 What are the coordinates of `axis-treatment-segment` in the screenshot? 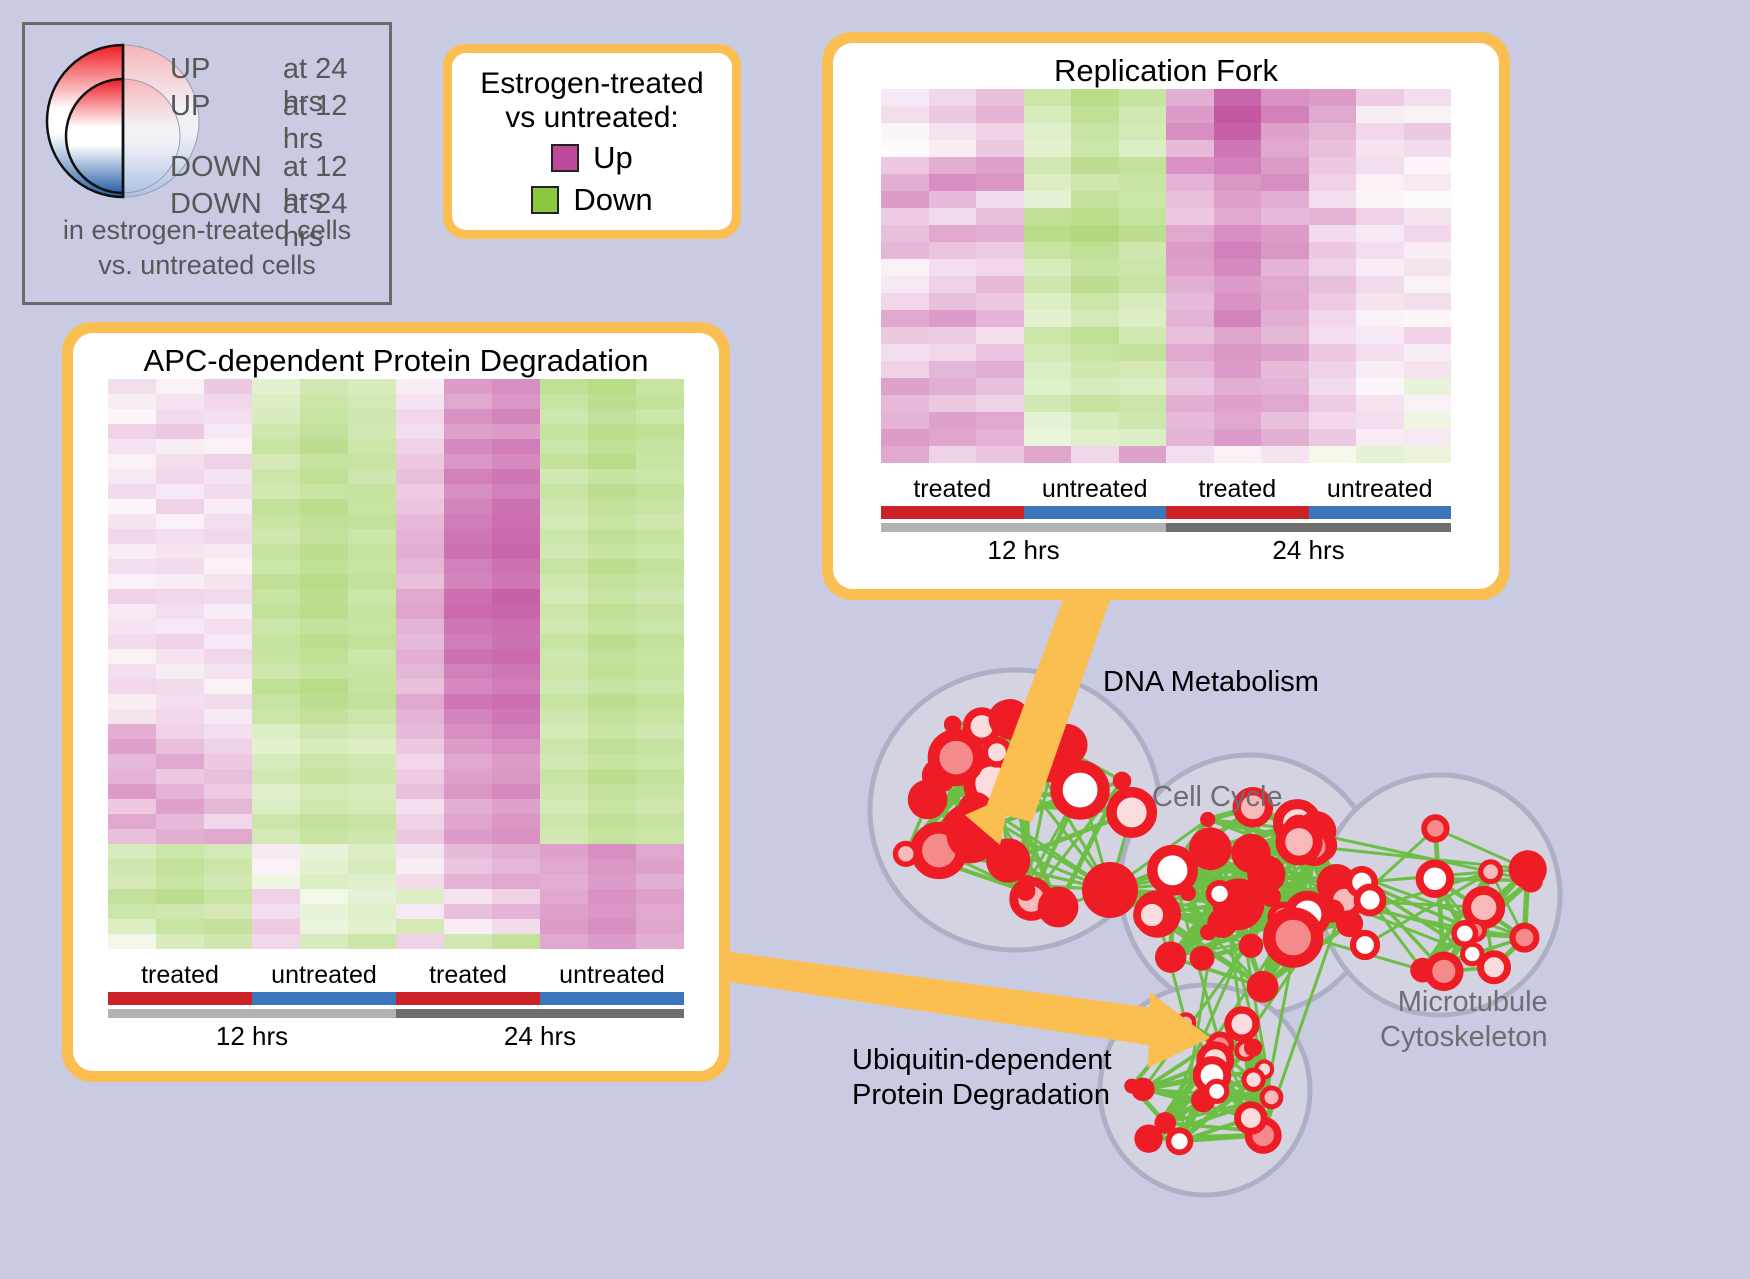 It's located at (1237, 512).